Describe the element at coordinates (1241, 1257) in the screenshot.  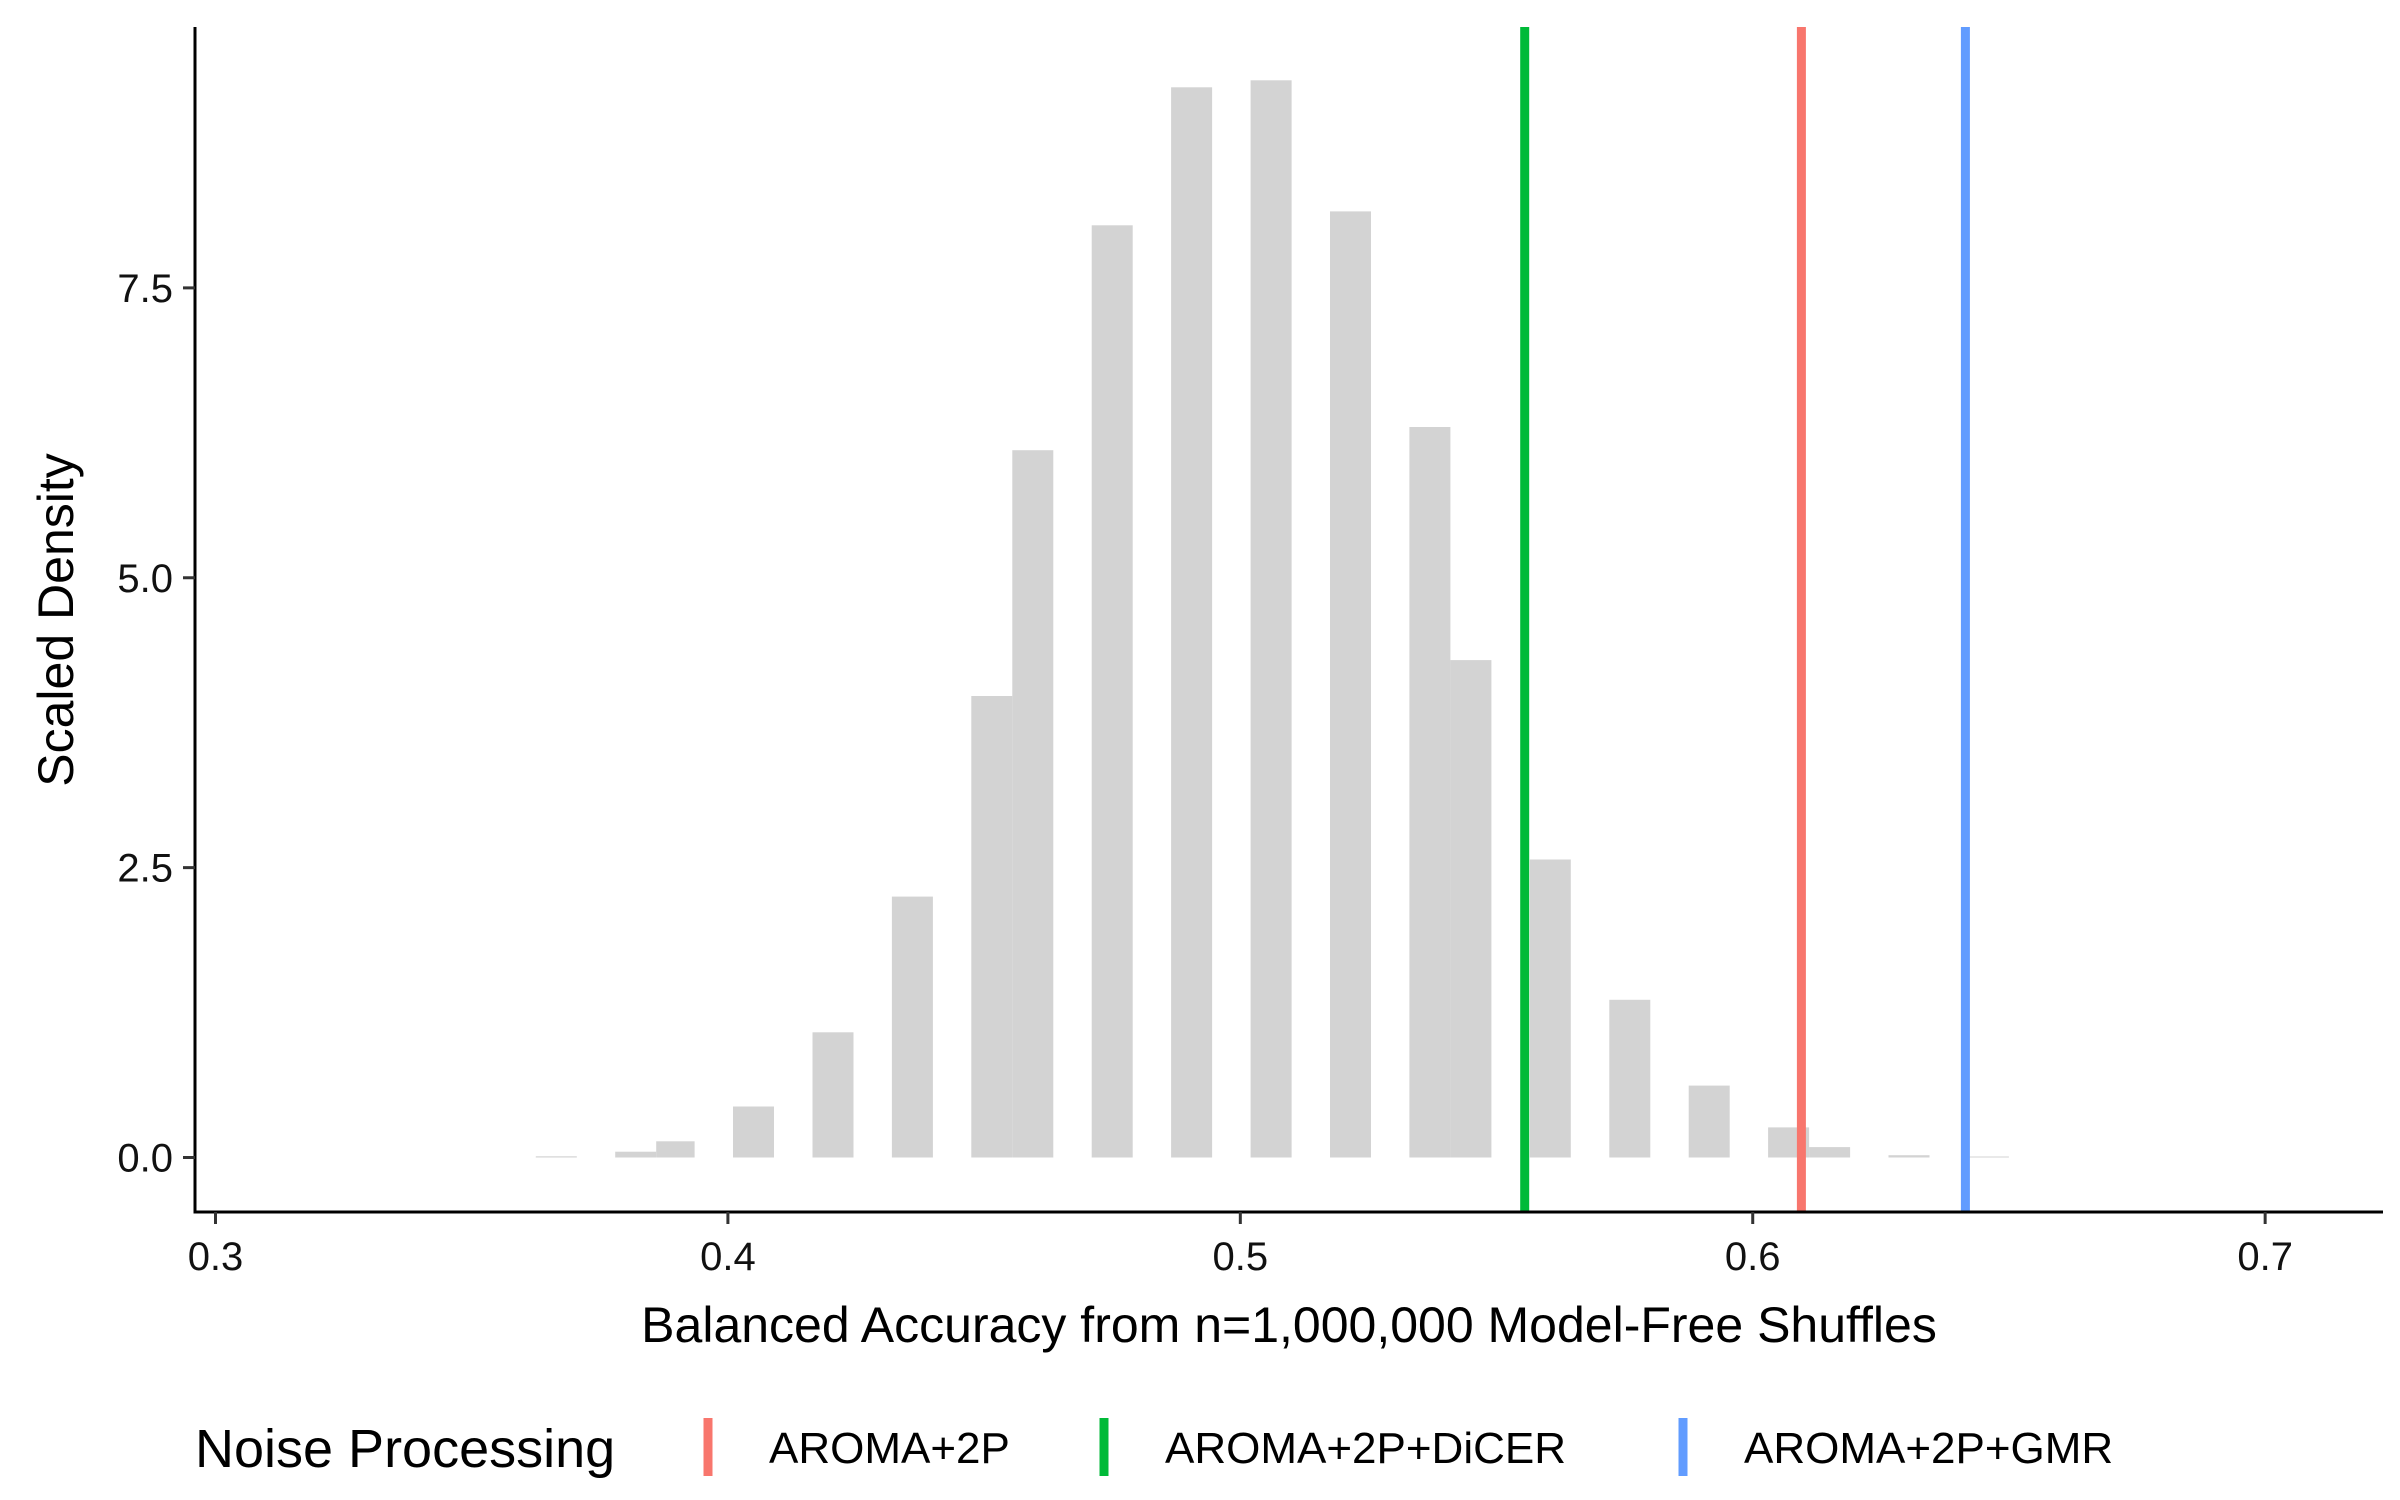
I see `x-tick-label-2: 0.5` at that location.